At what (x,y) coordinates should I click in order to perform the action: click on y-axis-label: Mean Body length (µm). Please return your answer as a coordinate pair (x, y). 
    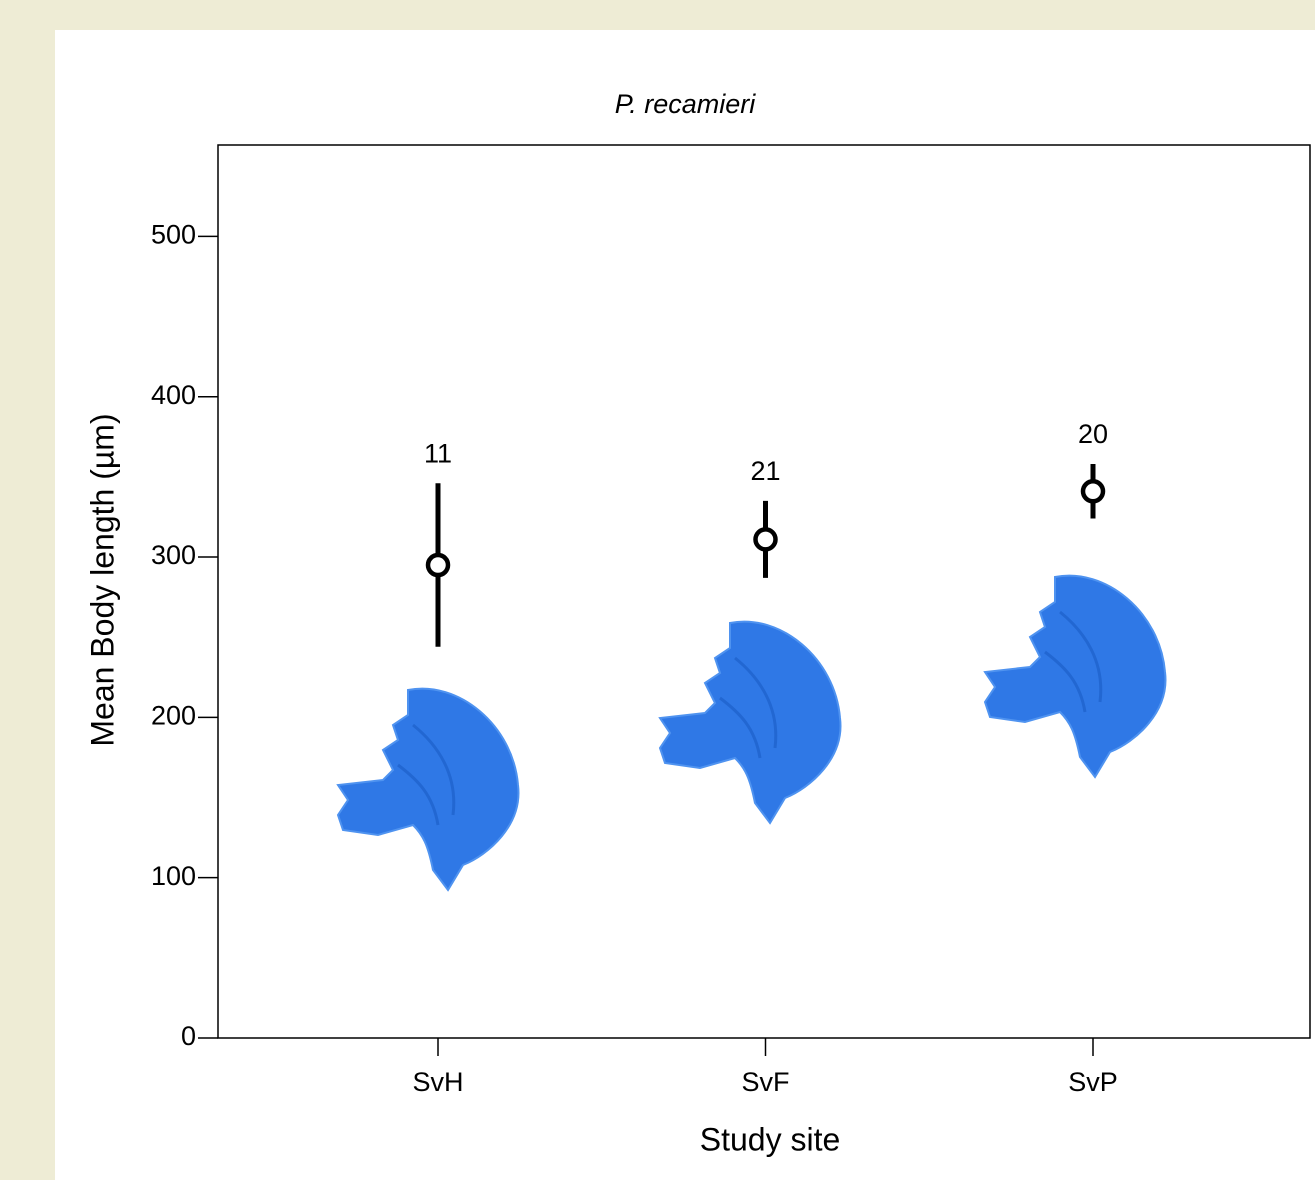
    Looking at the image, I should click on (102, 579).